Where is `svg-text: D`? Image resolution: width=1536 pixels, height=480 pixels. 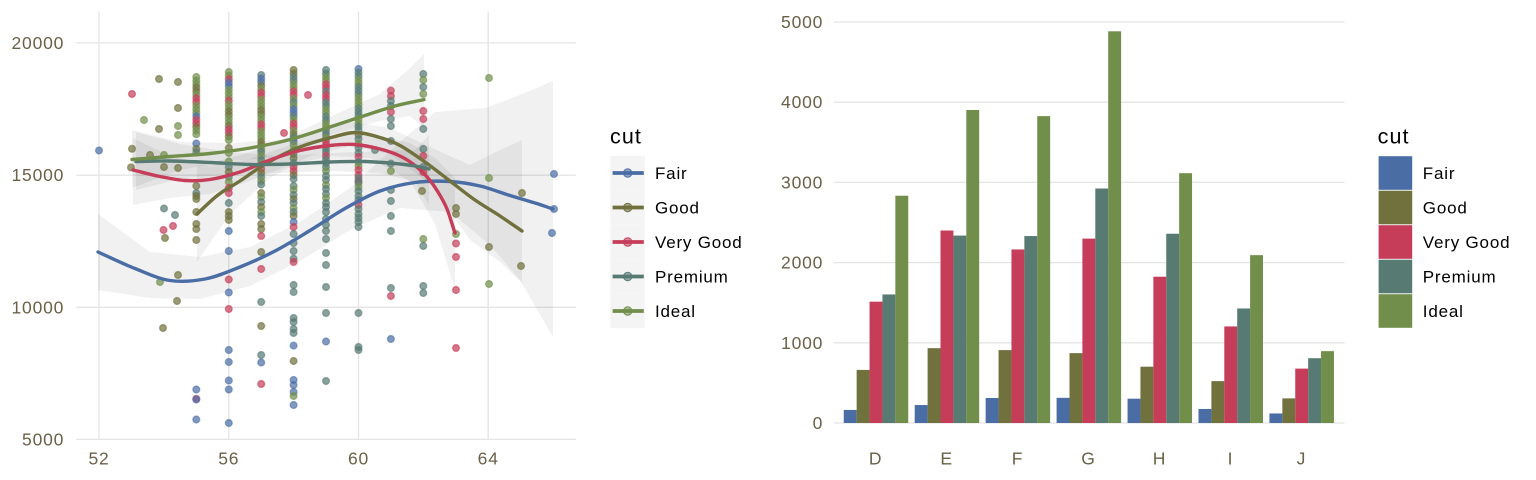
svg-text: D is located at coordinates (875, 459).